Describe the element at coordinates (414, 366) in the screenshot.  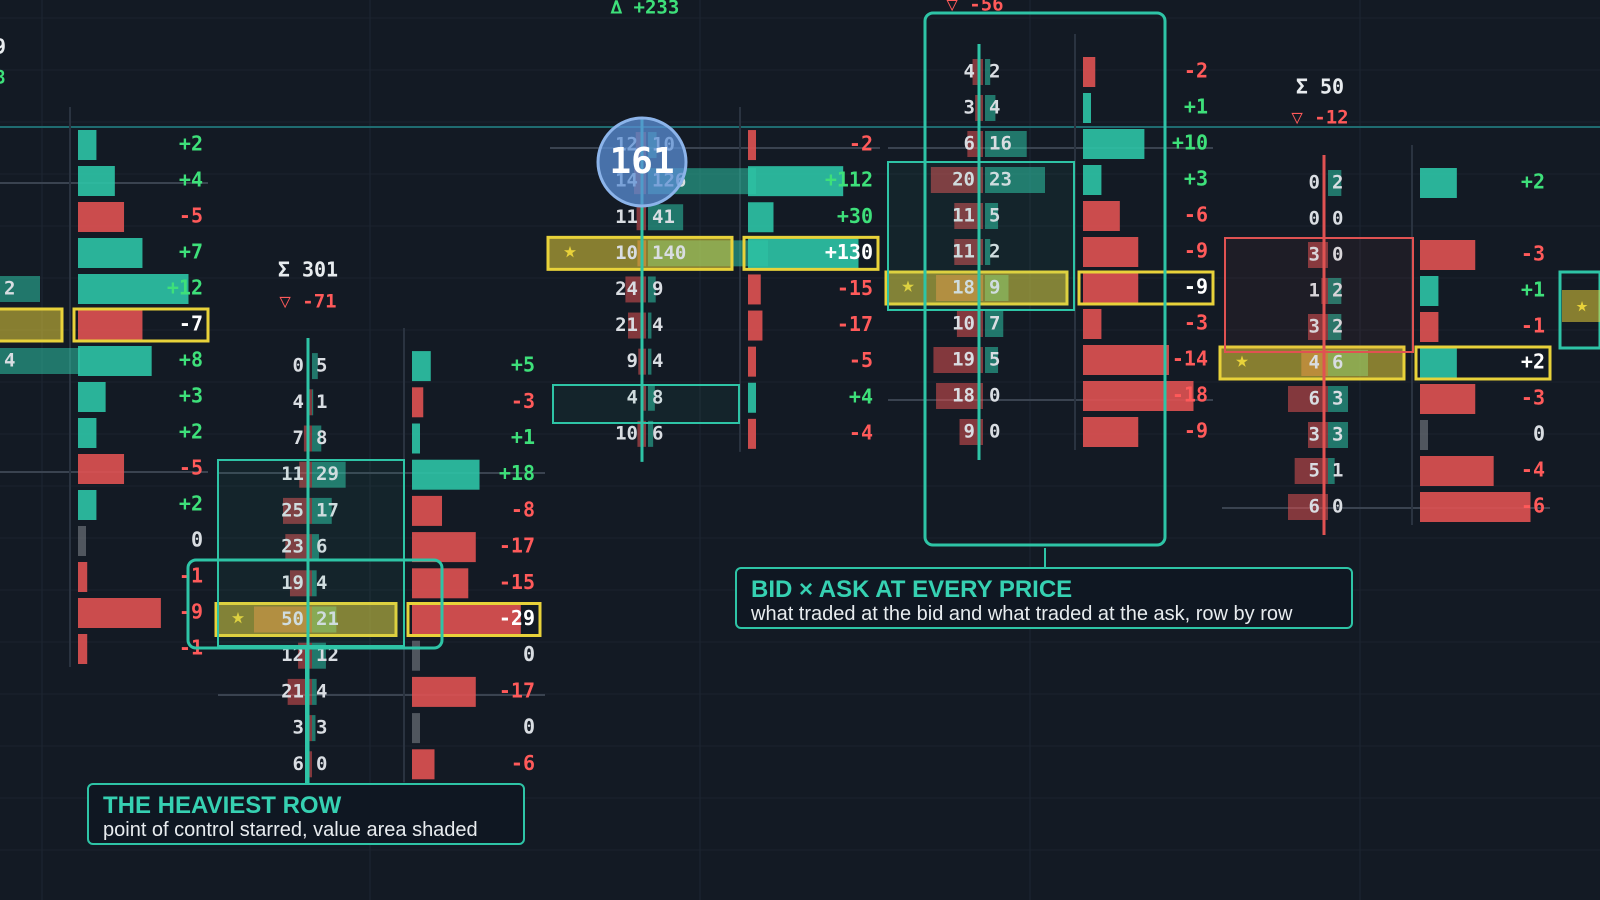
I see `footprint-row: 0 5 +5` at that location.